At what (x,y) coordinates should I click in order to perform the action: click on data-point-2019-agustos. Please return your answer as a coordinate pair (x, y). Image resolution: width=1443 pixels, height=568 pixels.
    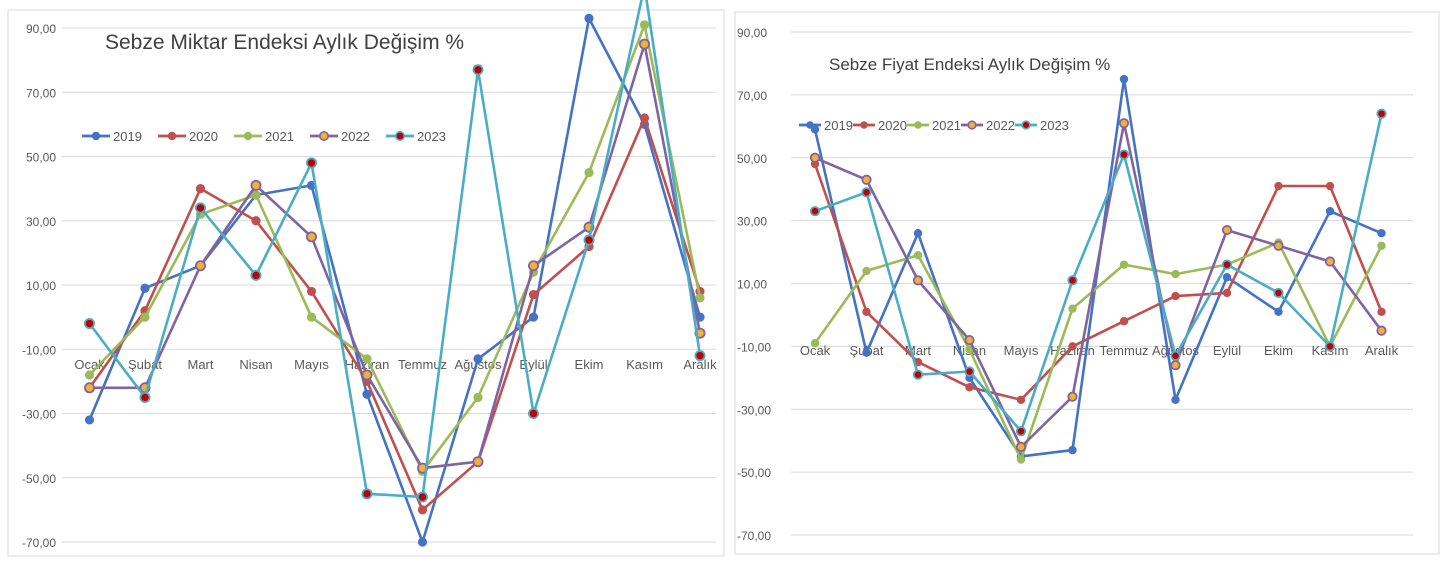
    Looking at the image, I should click on (478, 359).